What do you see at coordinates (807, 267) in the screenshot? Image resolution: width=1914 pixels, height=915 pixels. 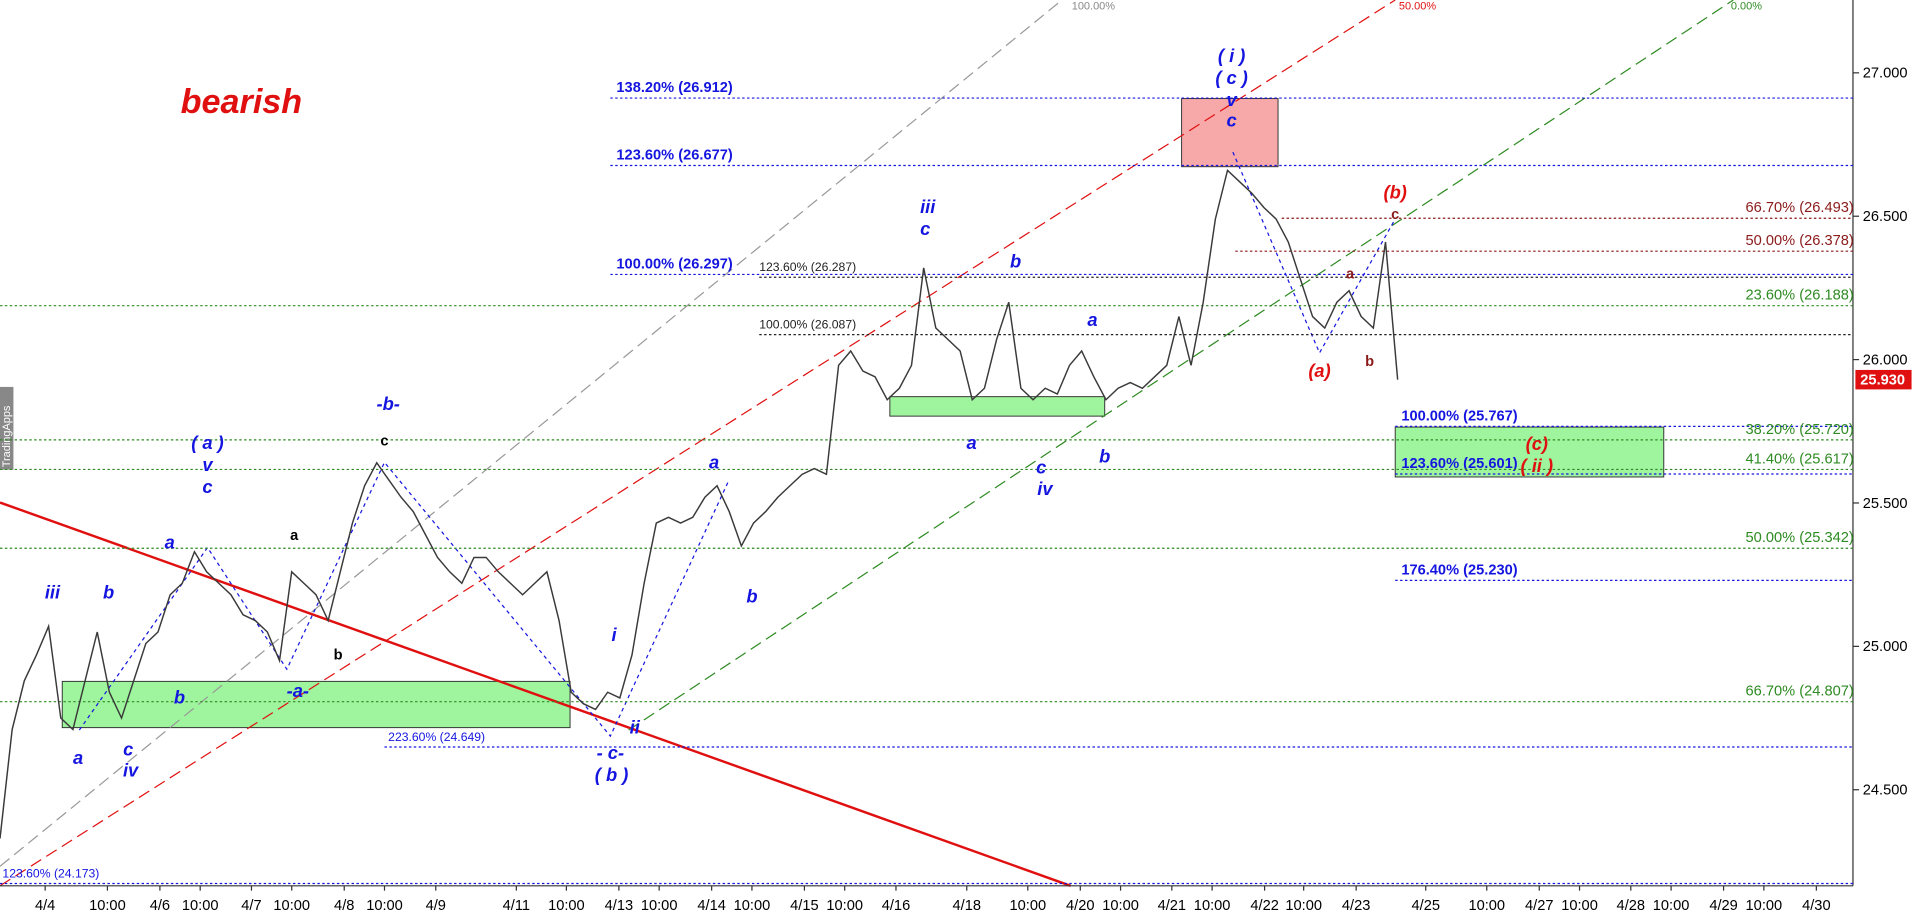 I see `fib-label: 123.60% (26.287)` at bounding box center [807, 267].